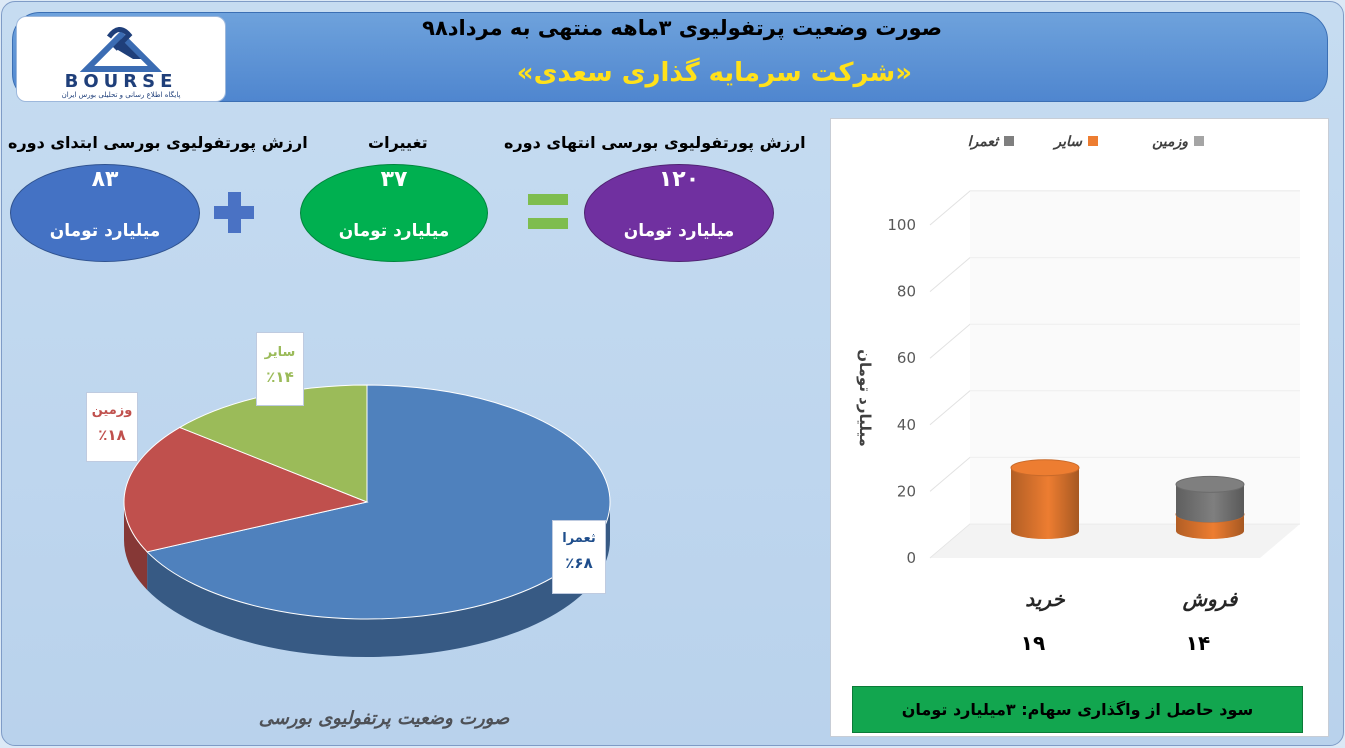 This screenshot has height=748, width=1345. Describe the element at coordinates (1170, 142) in the screenshot. I see `legend-label-0: وزمین` at that location.